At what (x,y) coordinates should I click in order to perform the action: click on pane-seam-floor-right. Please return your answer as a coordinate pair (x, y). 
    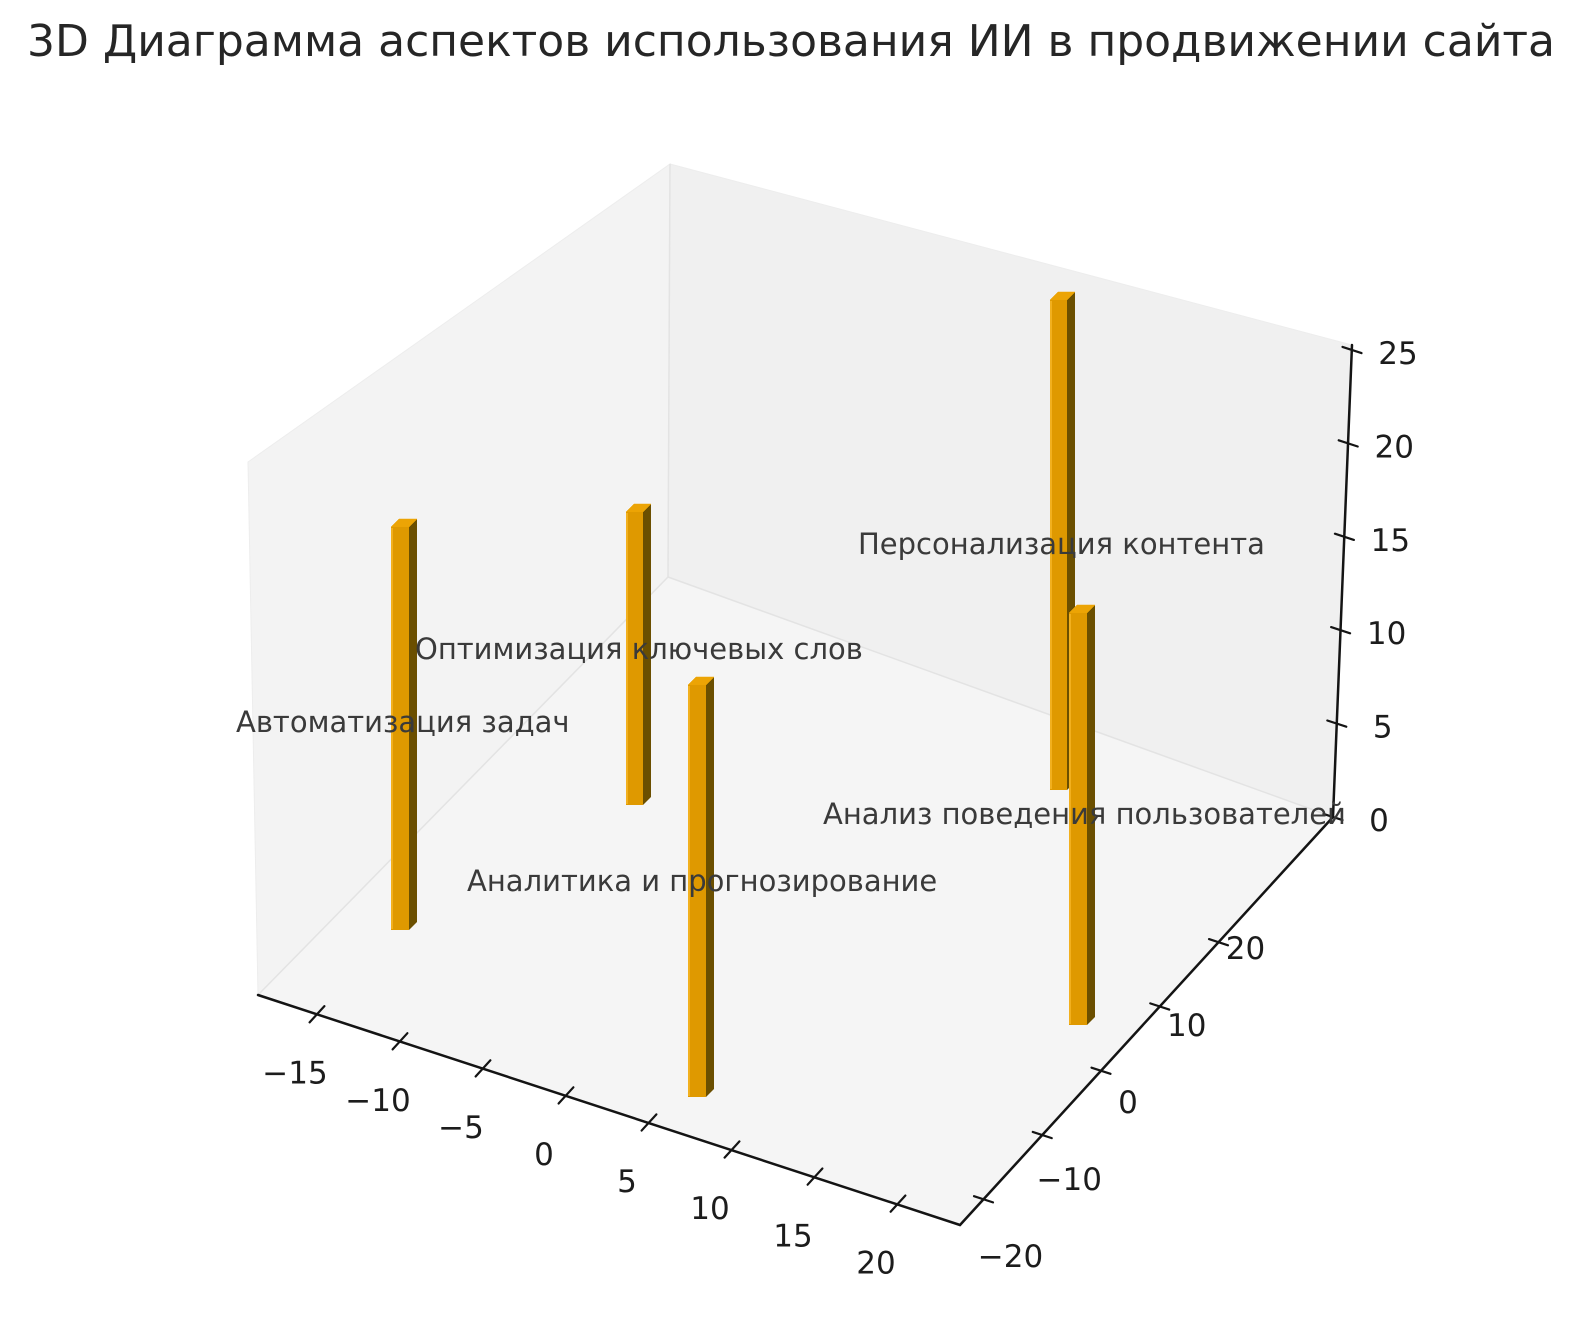
    Looking at the image, I should click on (1000, 697).